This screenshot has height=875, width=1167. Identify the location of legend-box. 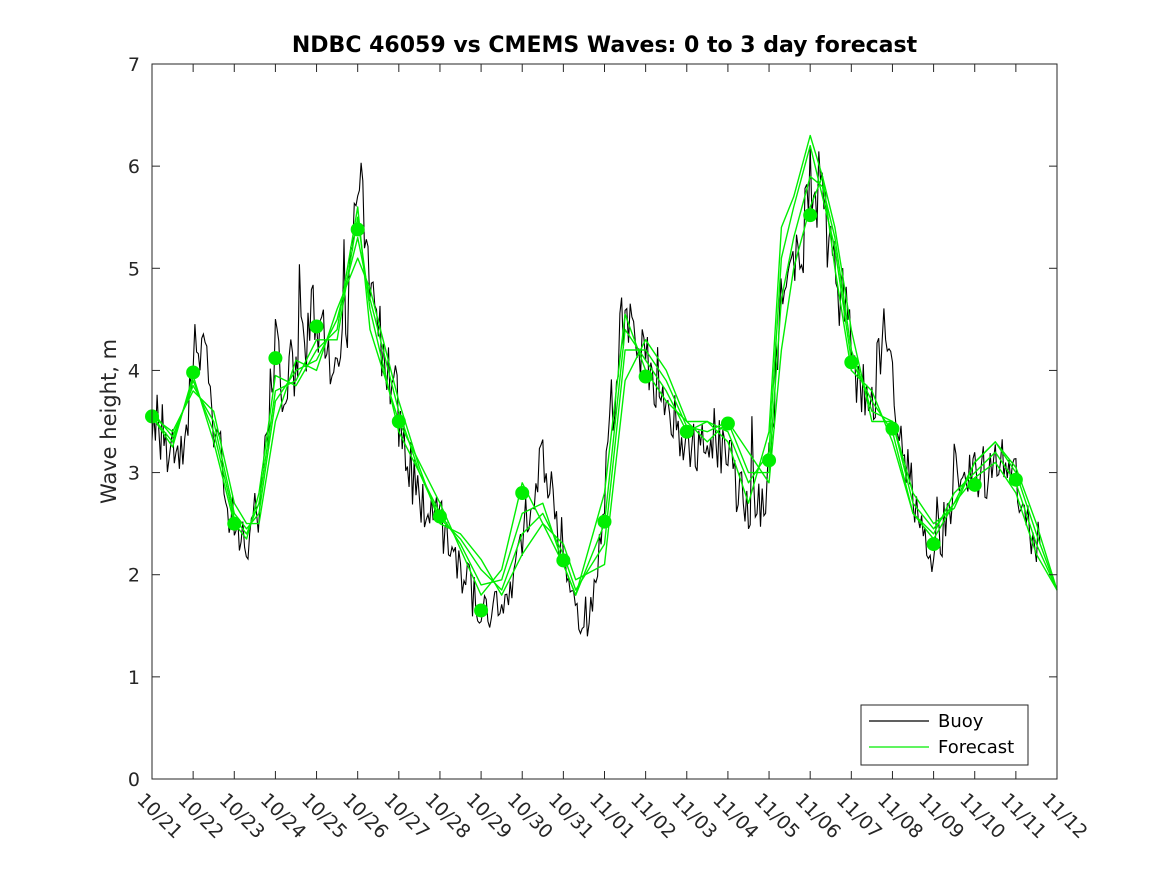
(944, 735).